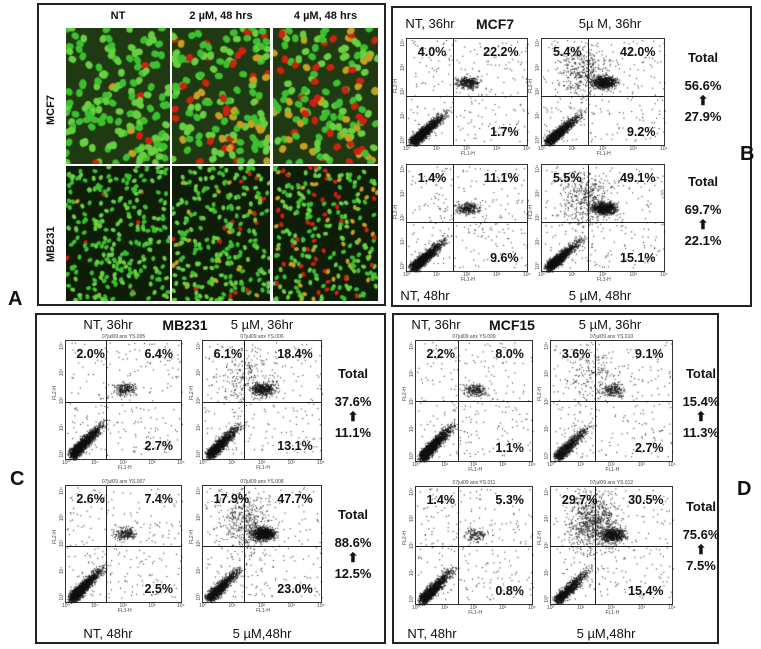  I want to click on lower-right-percent: 2.5%, so click(158, 589).